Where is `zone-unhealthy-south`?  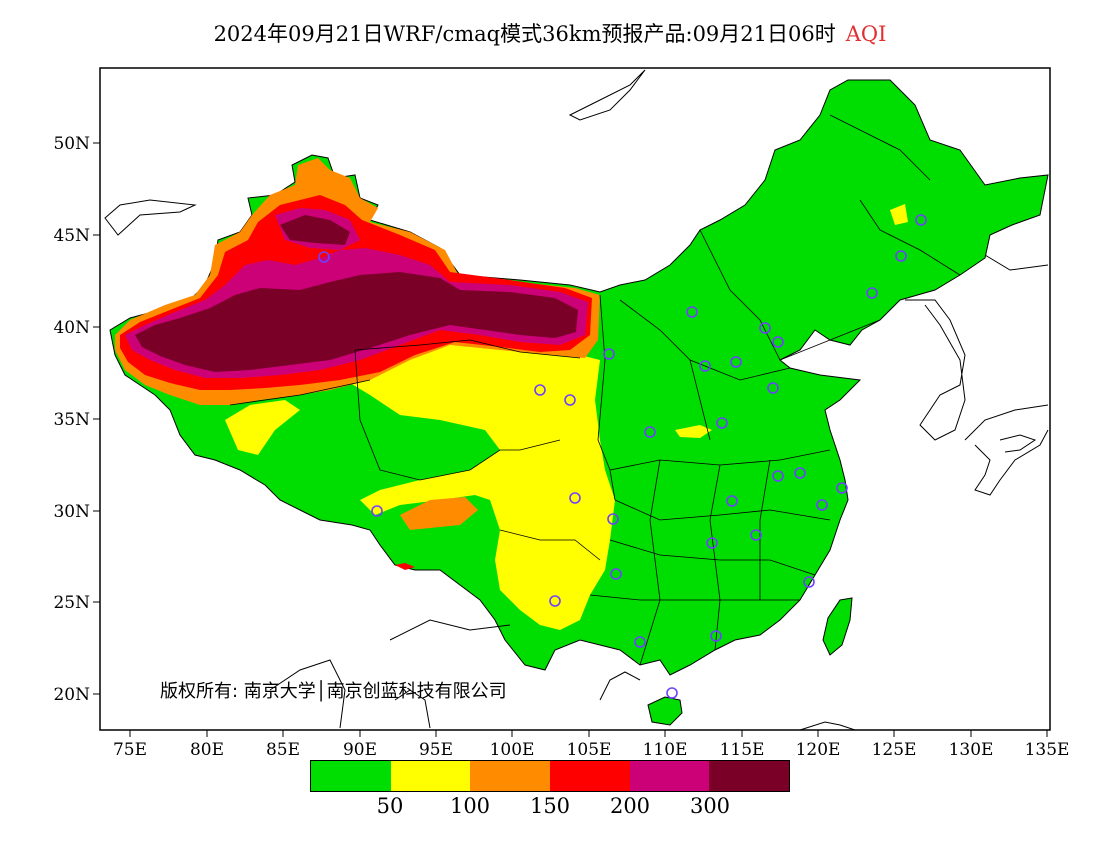 zone-unhealthy-south is located at coordinates (405, 566).